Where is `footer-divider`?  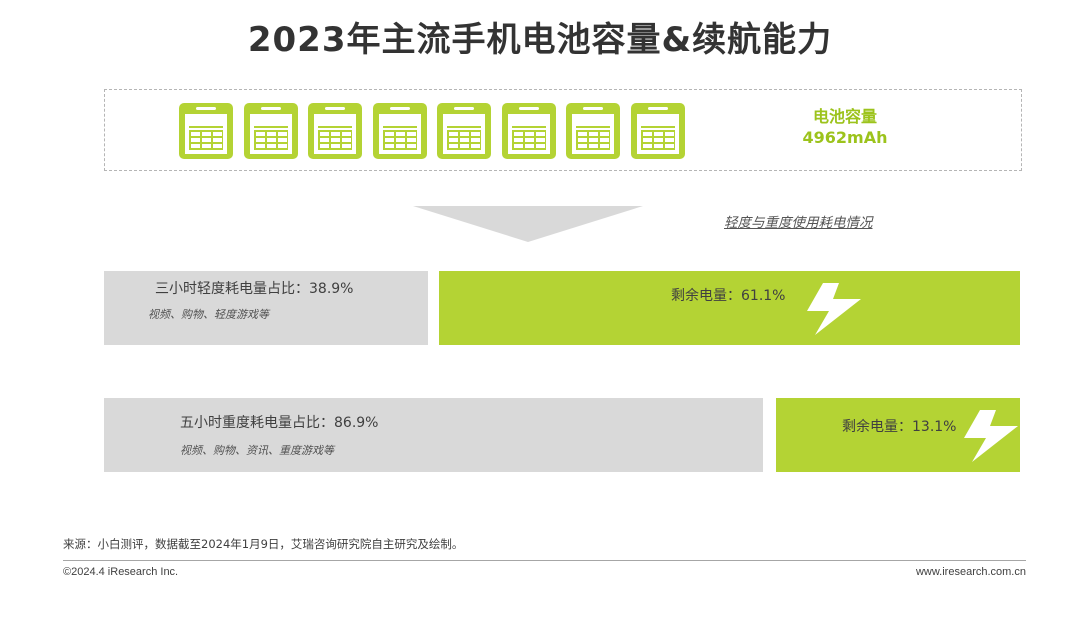
footer-divider is located at coordinates (544, 560).